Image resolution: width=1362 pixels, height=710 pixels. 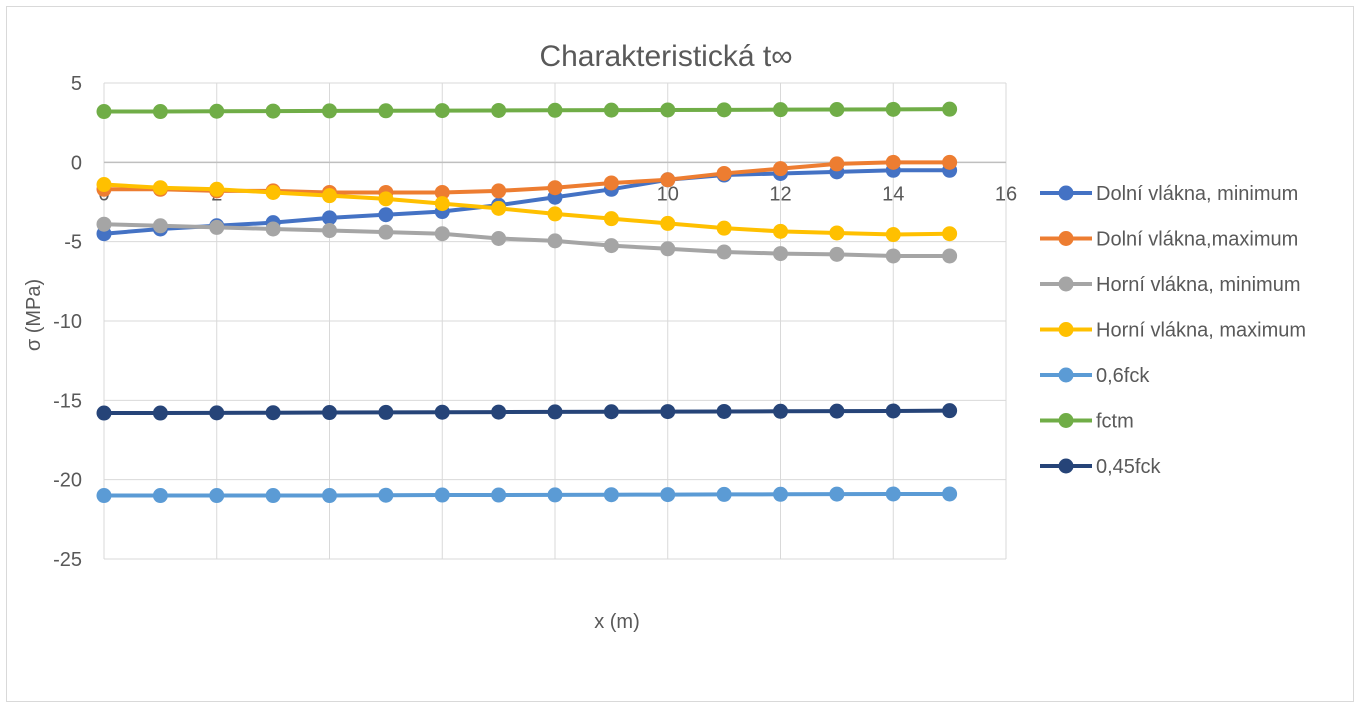 I want to click on legend-label: Dolní vlákna,maximum, so click(x=1197, y=240).